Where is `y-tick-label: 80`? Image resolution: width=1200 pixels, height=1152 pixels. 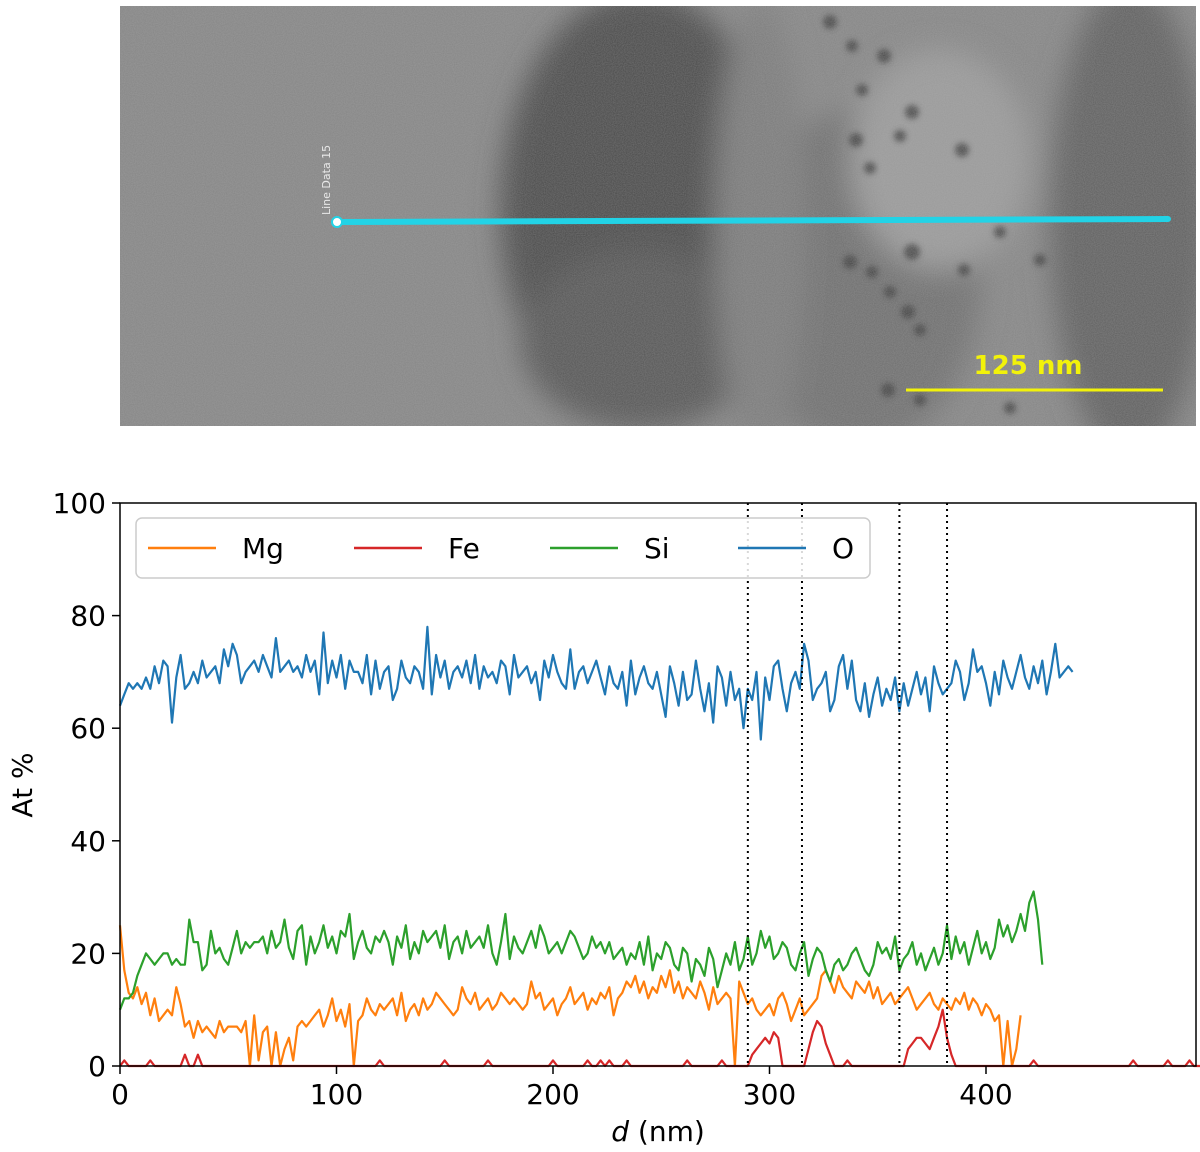 y-tick-label: 80 is located at coordinates (88, 616).